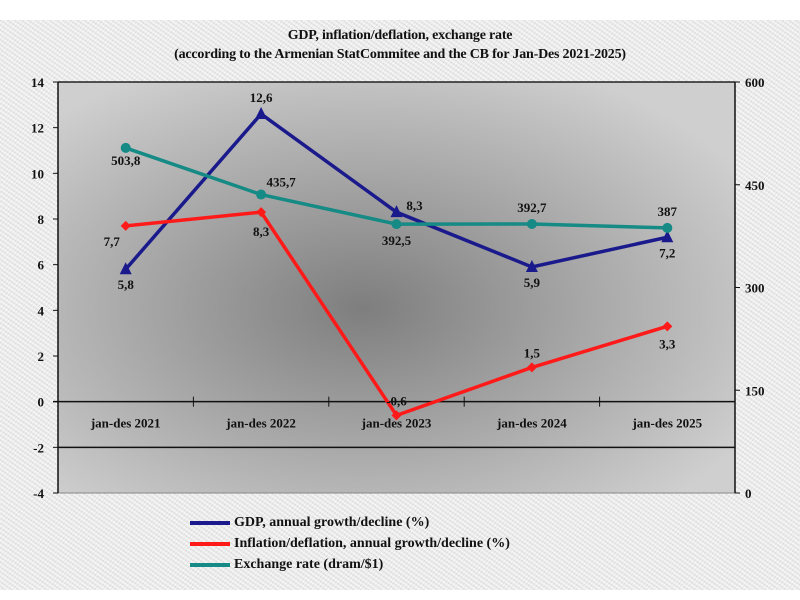 The width and height of the screenshot is (800, 600). Describe the element at coordinates (112, 241) in the screenshot. I see `data-label: 7,7` at that location.